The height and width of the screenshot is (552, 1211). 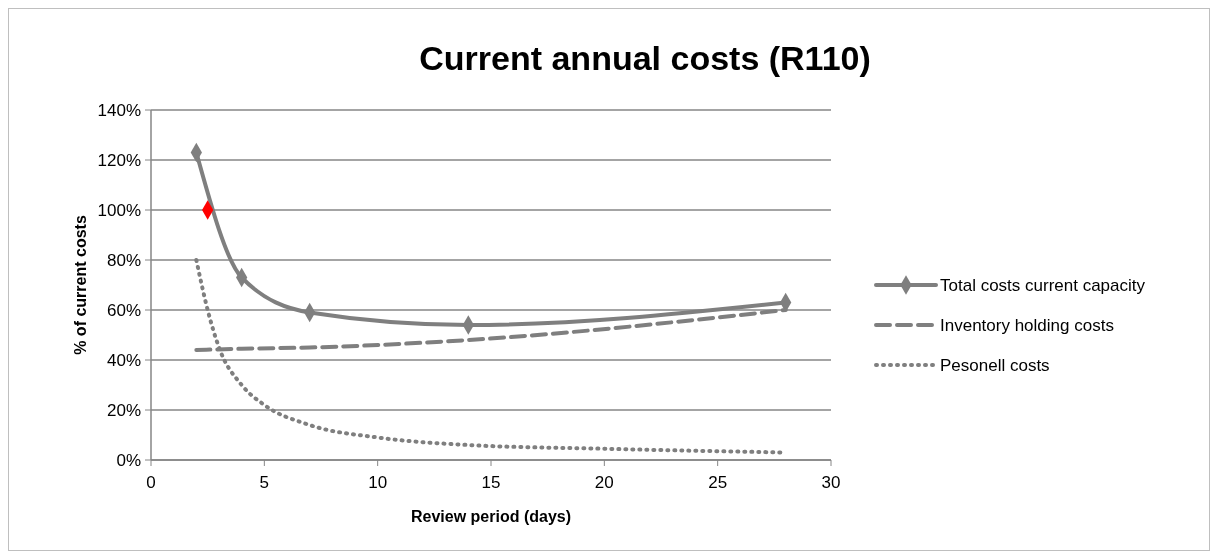 What do you see at coordinates (645, 58) in the screenshot?
I see `chart-title: Current annual costs (R110)` at bounding box center [645, 58].